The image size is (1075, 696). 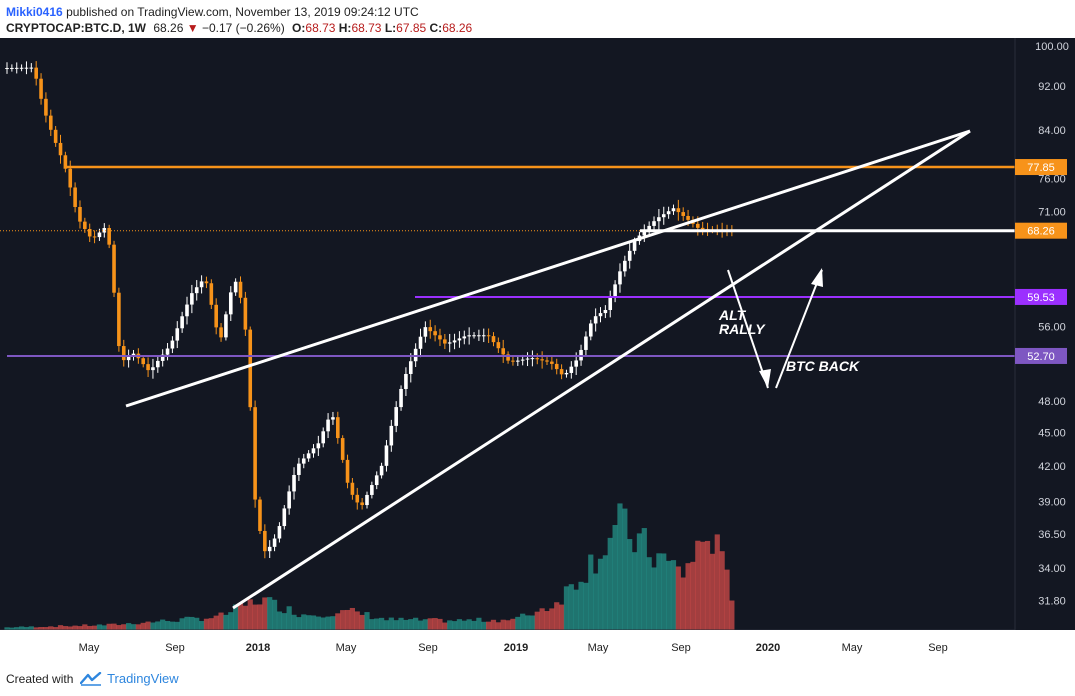 What do you see at coordinates (243, 28) in the screenshot?
I see `price-change: −0.17 (−0.26%)` at bounding box center [243, 28].